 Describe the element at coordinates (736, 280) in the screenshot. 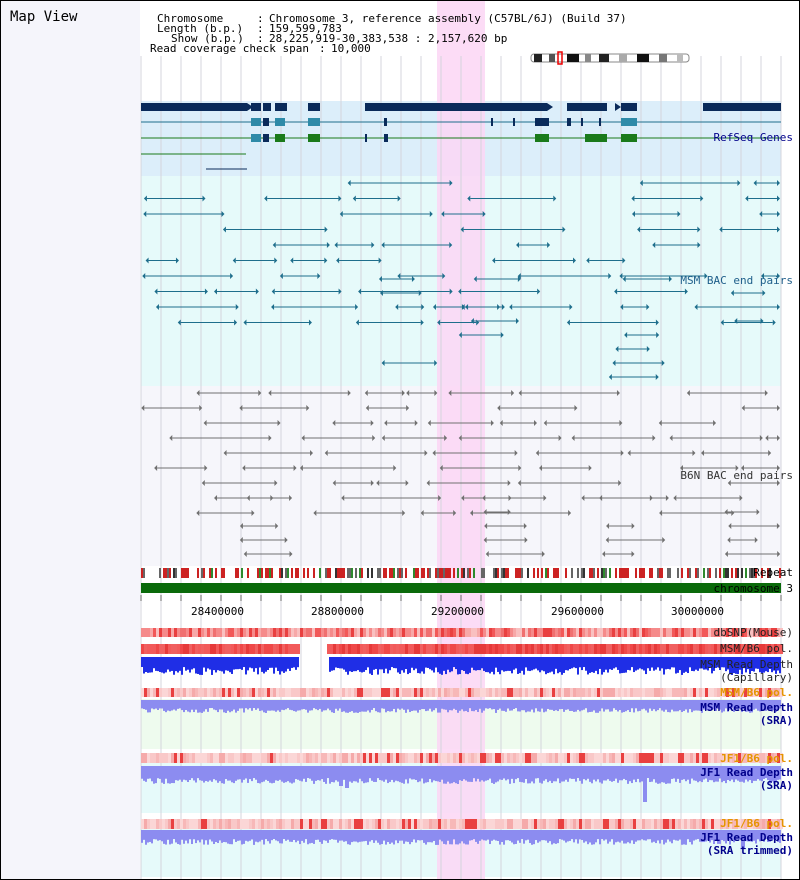

I see `track-label-msm-bac: MSM BAC end pairs` at that location.